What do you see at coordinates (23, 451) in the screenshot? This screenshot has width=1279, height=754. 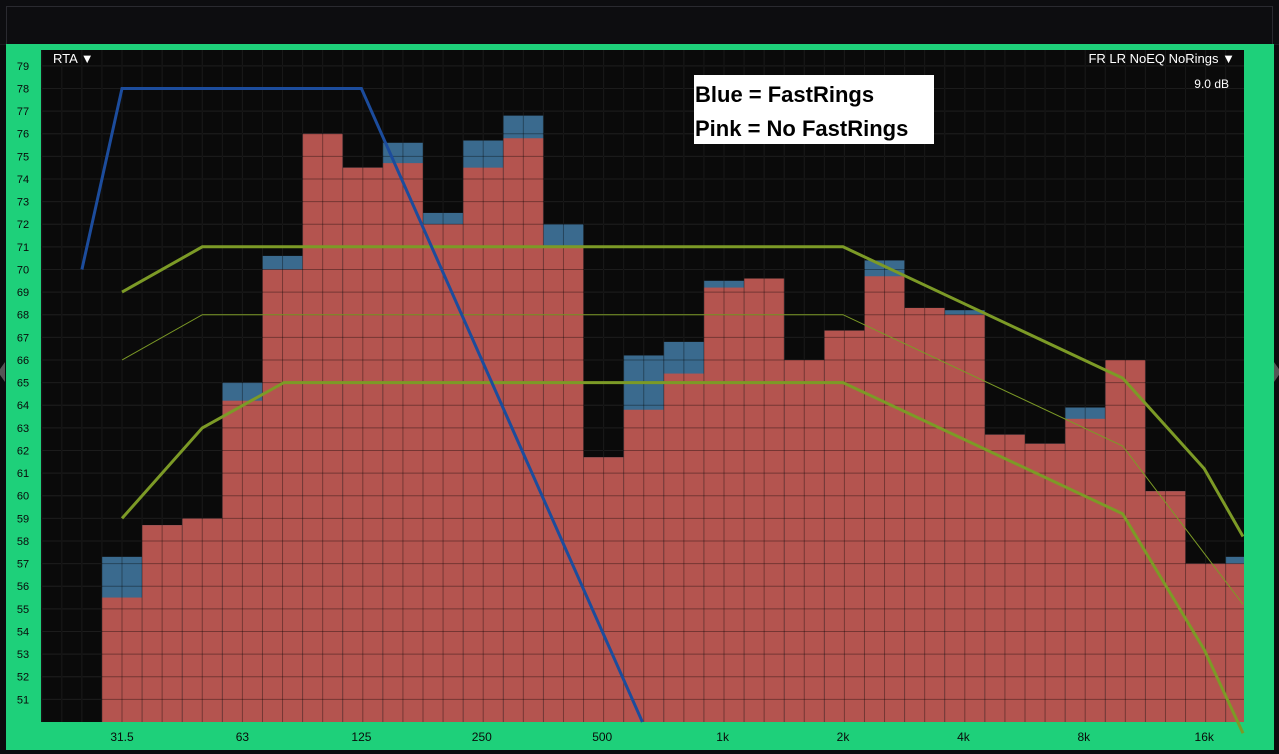 I see `y-tick-label: 62` at bounding box center [23, 451].